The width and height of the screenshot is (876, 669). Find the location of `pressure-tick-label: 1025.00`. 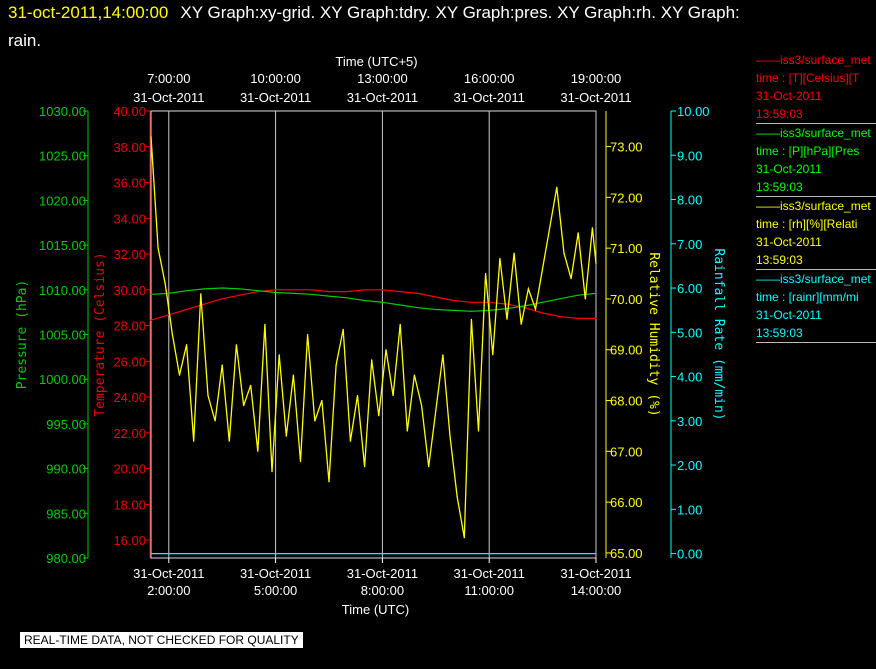

pressure-tick-label: 1025.00 is located at coordinates (62, 156).